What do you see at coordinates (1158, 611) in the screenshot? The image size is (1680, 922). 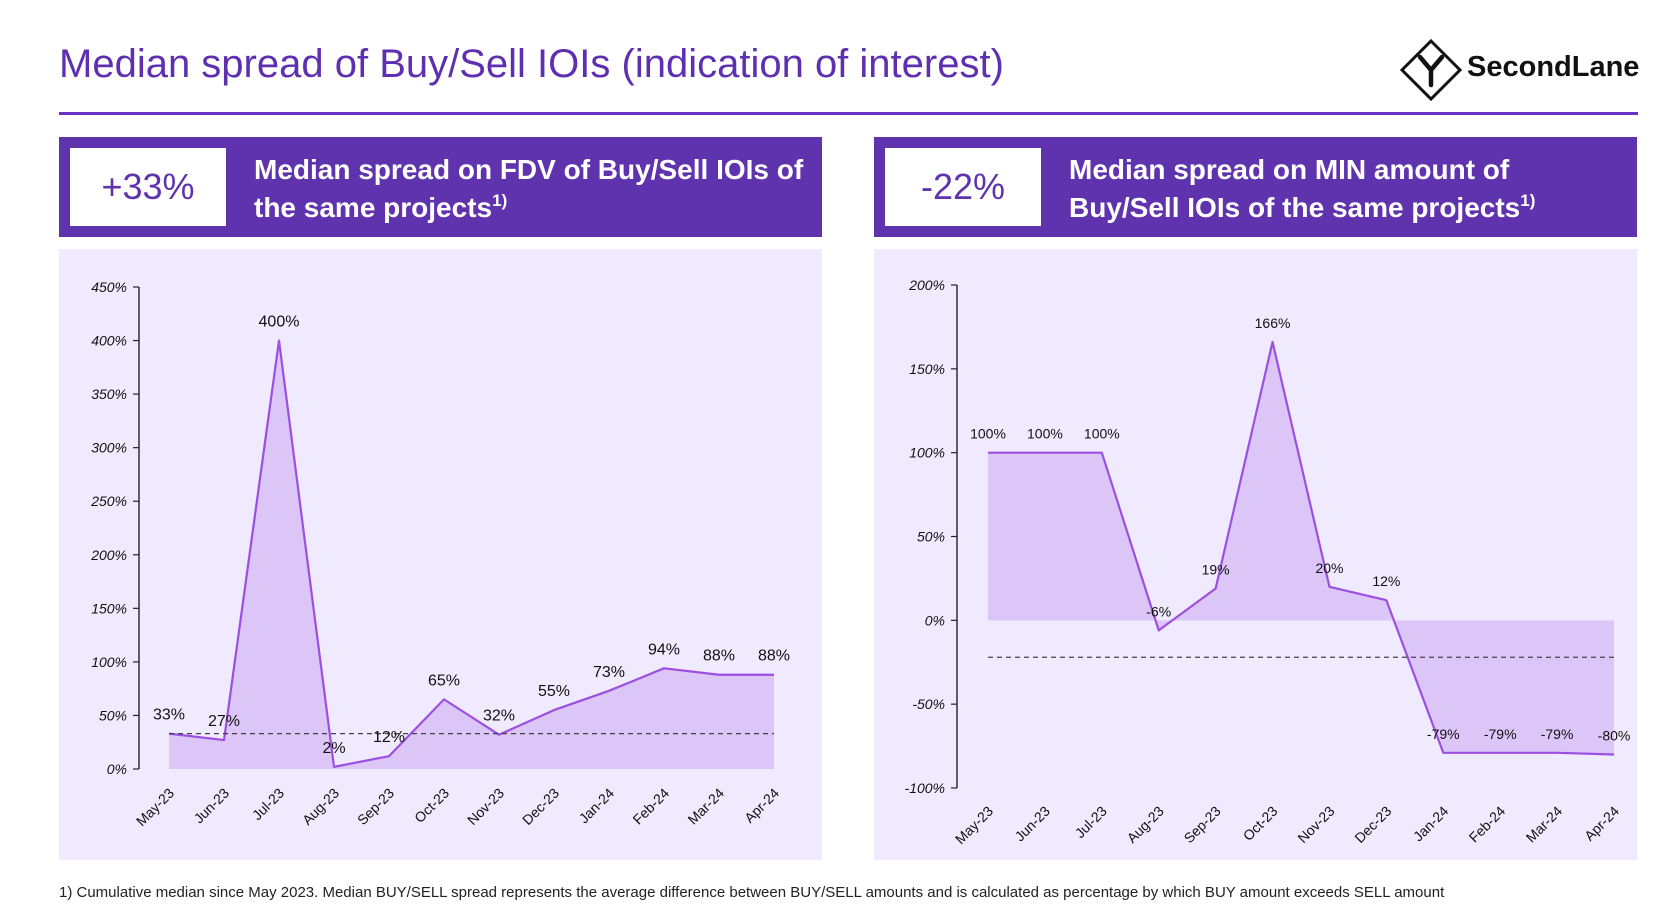 I see `data-label: -6%` at bounding box center [1158, 611].